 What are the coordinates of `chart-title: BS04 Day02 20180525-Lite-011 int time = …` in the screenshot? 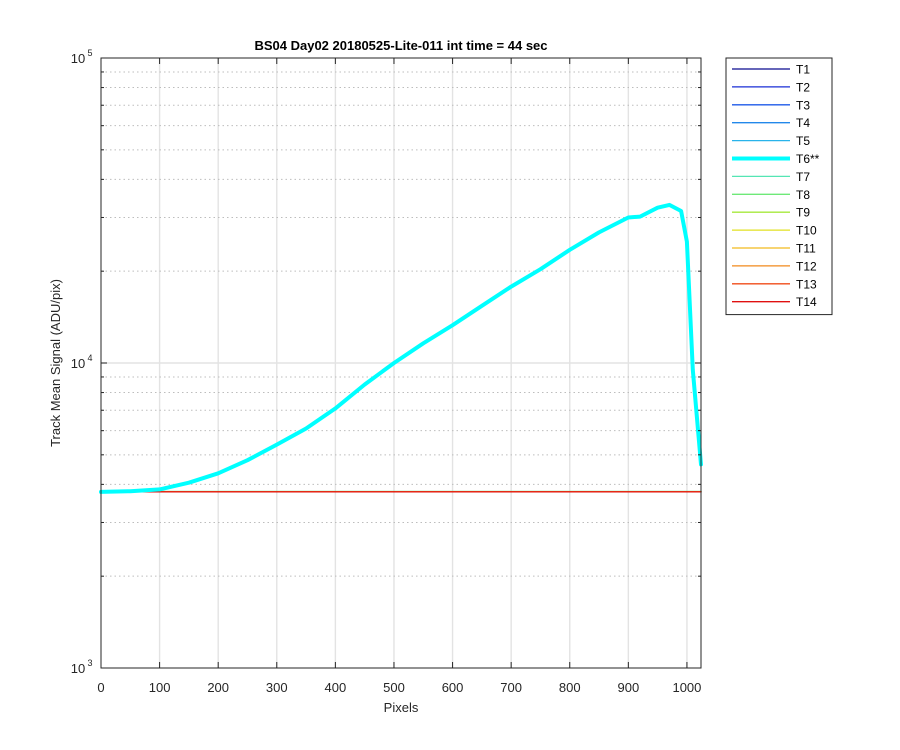 It's located at (400, 45).